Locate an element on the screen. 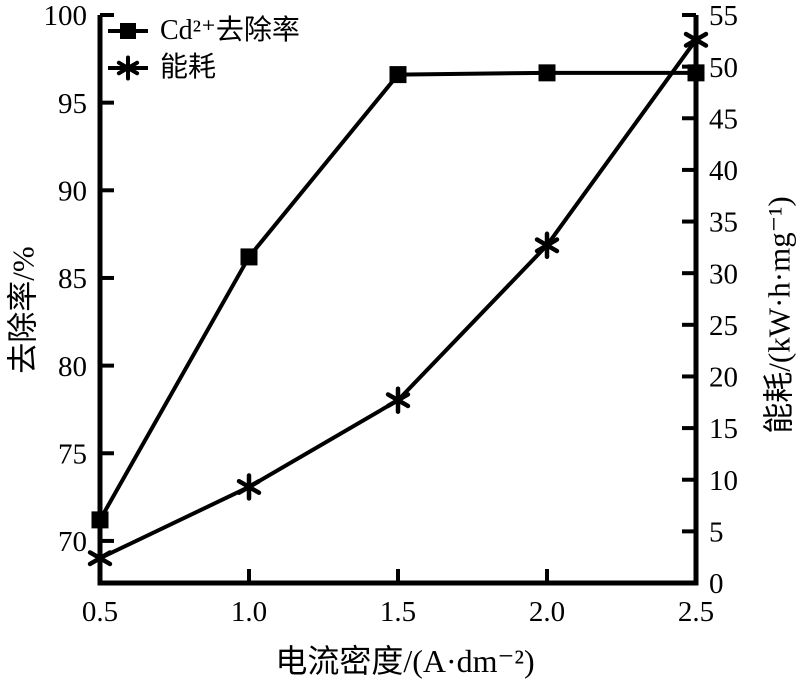 The width and height of the screenshot is (800, 687). legend-label-energy: 能耗 is located at coordinates (188, 67).